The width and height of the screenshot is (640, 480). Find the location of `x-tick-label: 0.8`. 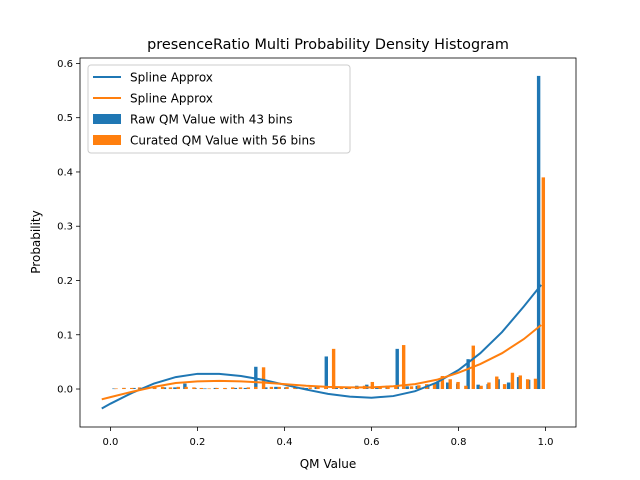

x-tick-label: 0.8 is located at coordinates (459, 442).